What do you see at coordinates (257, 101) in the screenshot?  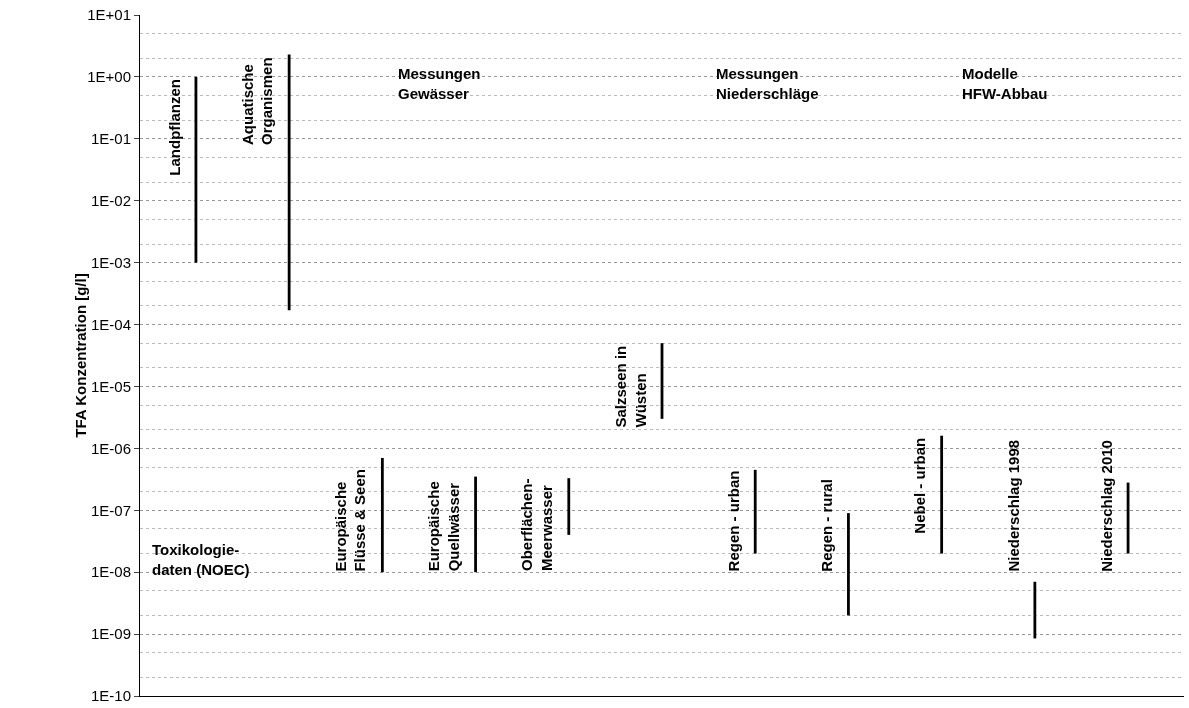 I see `x-tick-label: Aquatische Organismen` at bounding box center [257, 101].